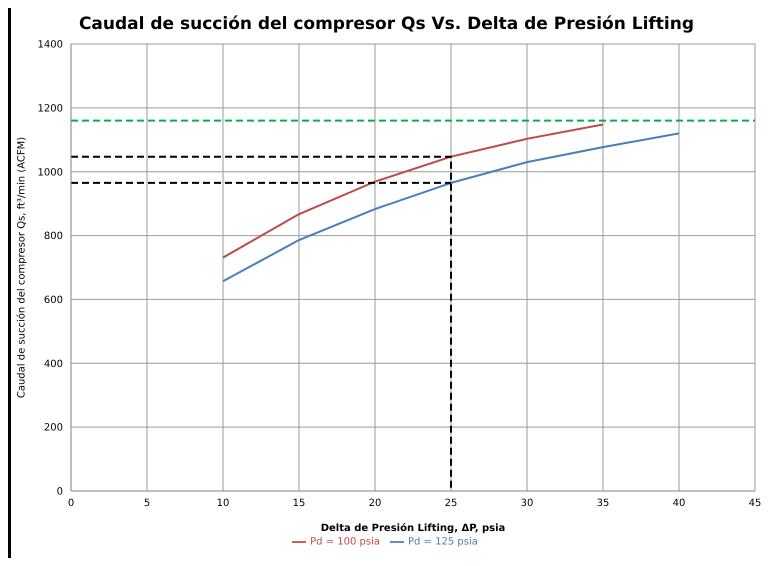 Image resolution: width=770 pixels, height=566 pixels. I want to click on legend-label: Pd = 125 psia, so click(443, 542).